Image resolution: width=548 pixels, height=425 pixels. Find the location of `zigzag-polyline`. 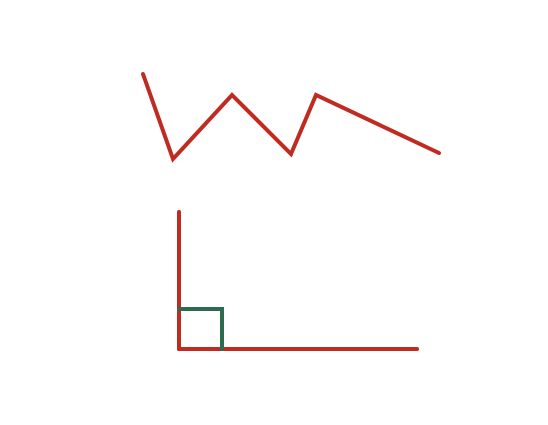

zigzag-polyline is located at coordinates (291, 116).